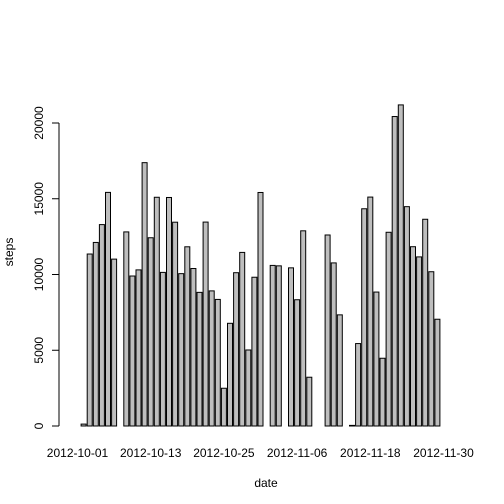 The image size is (504, 504). I want to click on y-axis-label: steps, so click(9, 252).